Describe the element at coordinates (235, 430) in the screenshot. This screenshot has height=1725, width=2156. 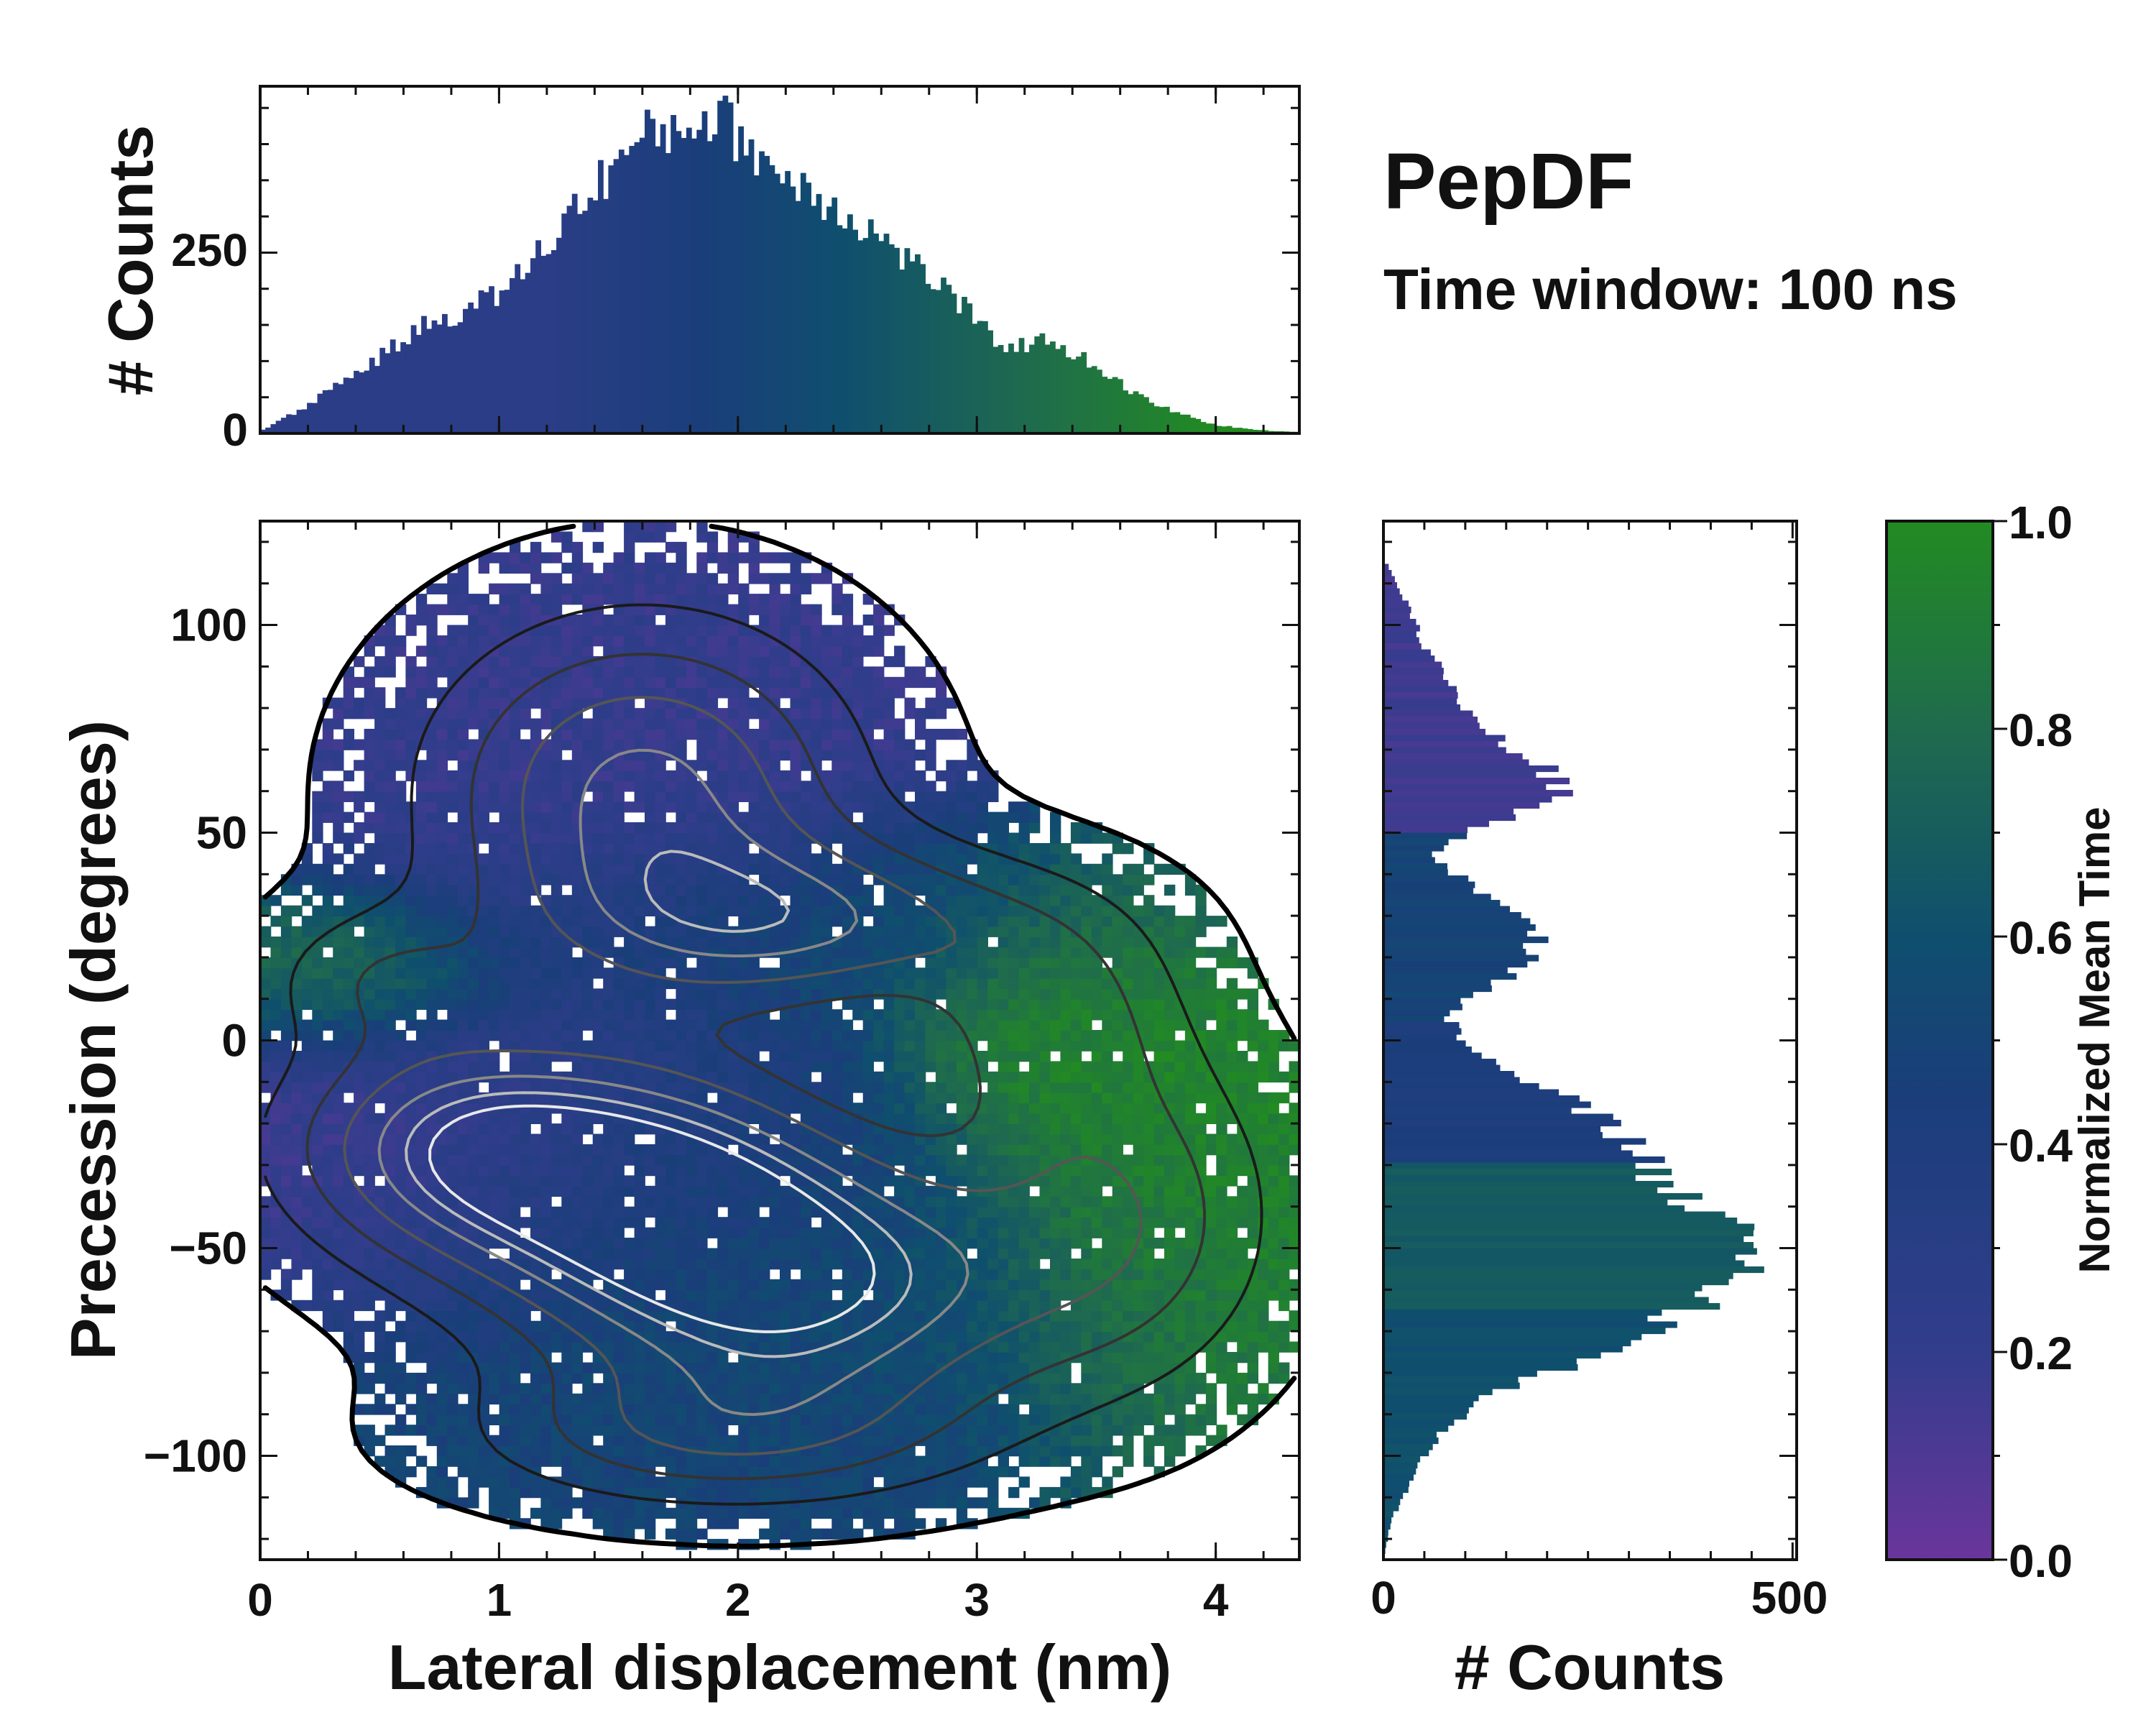
I see `top-ytick-label-0: 0` at that location.